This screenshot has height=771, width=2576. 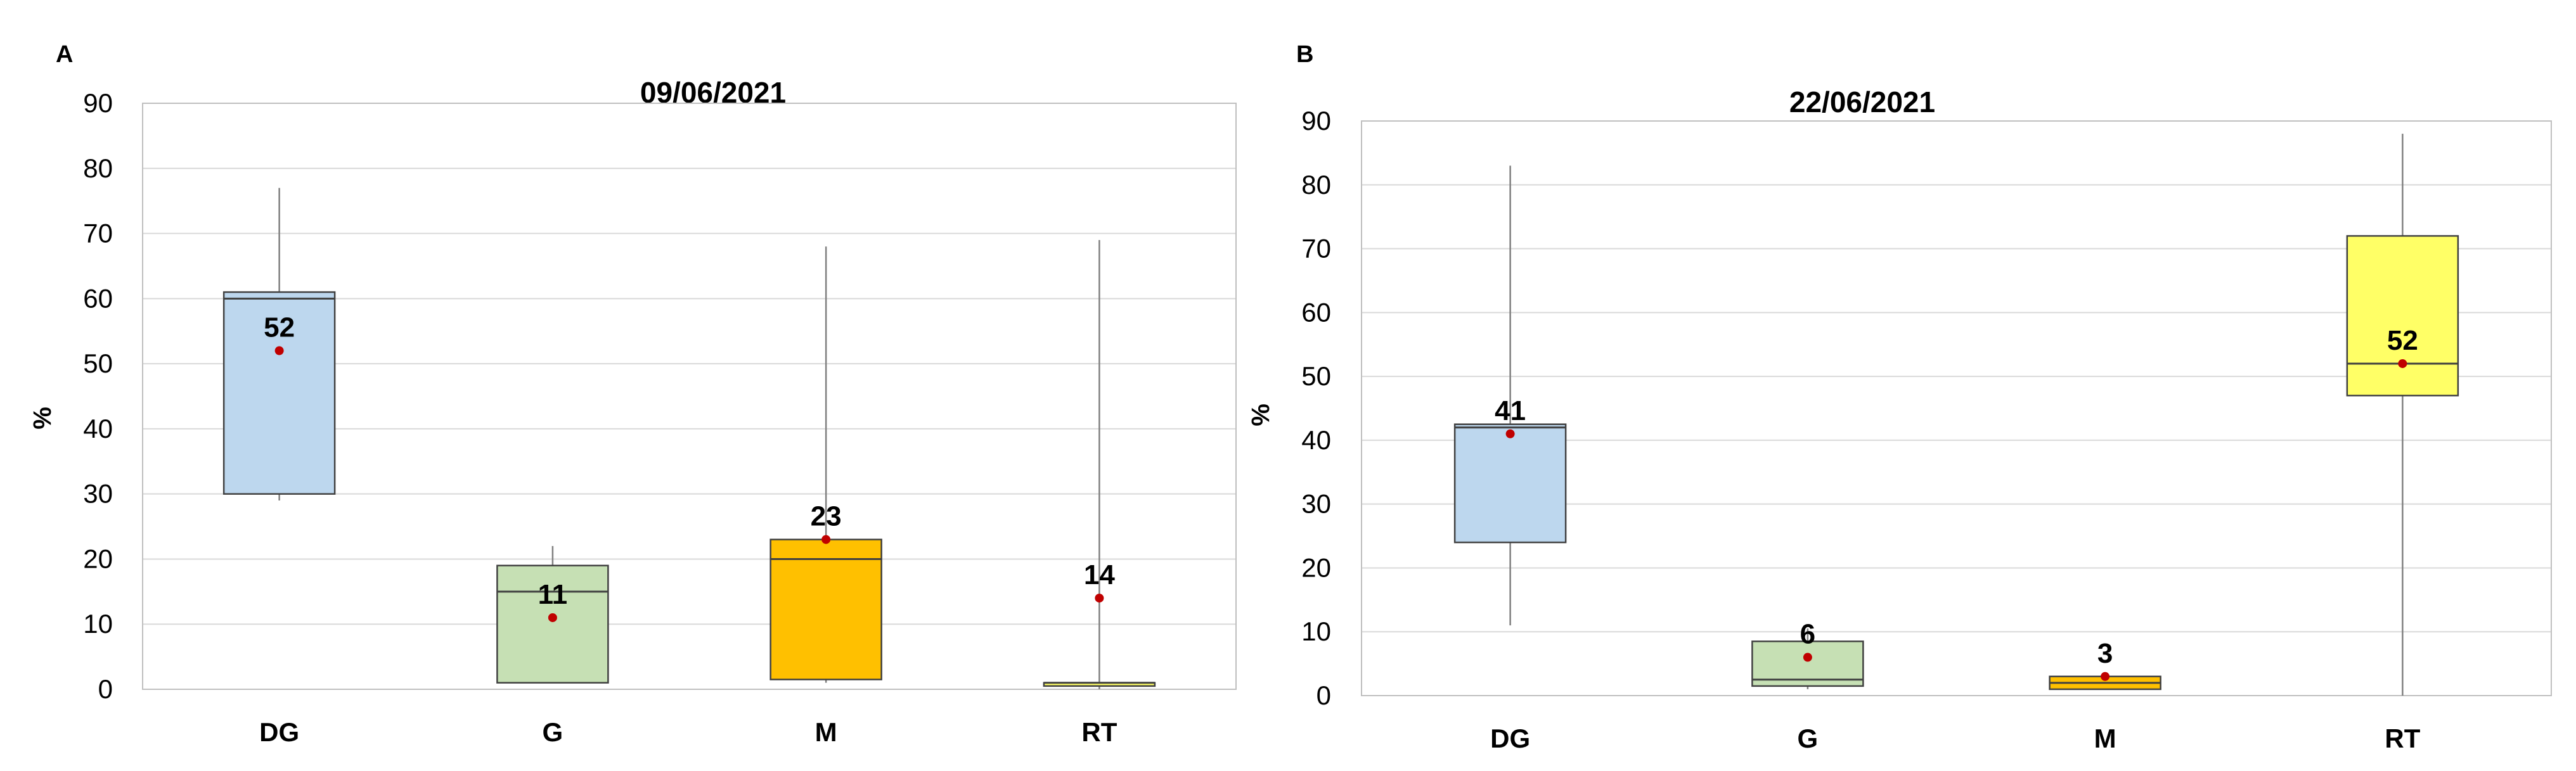 What do you see at coordinates (1316, 376) in the screenshot?
I see `y-tick-label-b-50: 50` at bounding box center [1316, 376].